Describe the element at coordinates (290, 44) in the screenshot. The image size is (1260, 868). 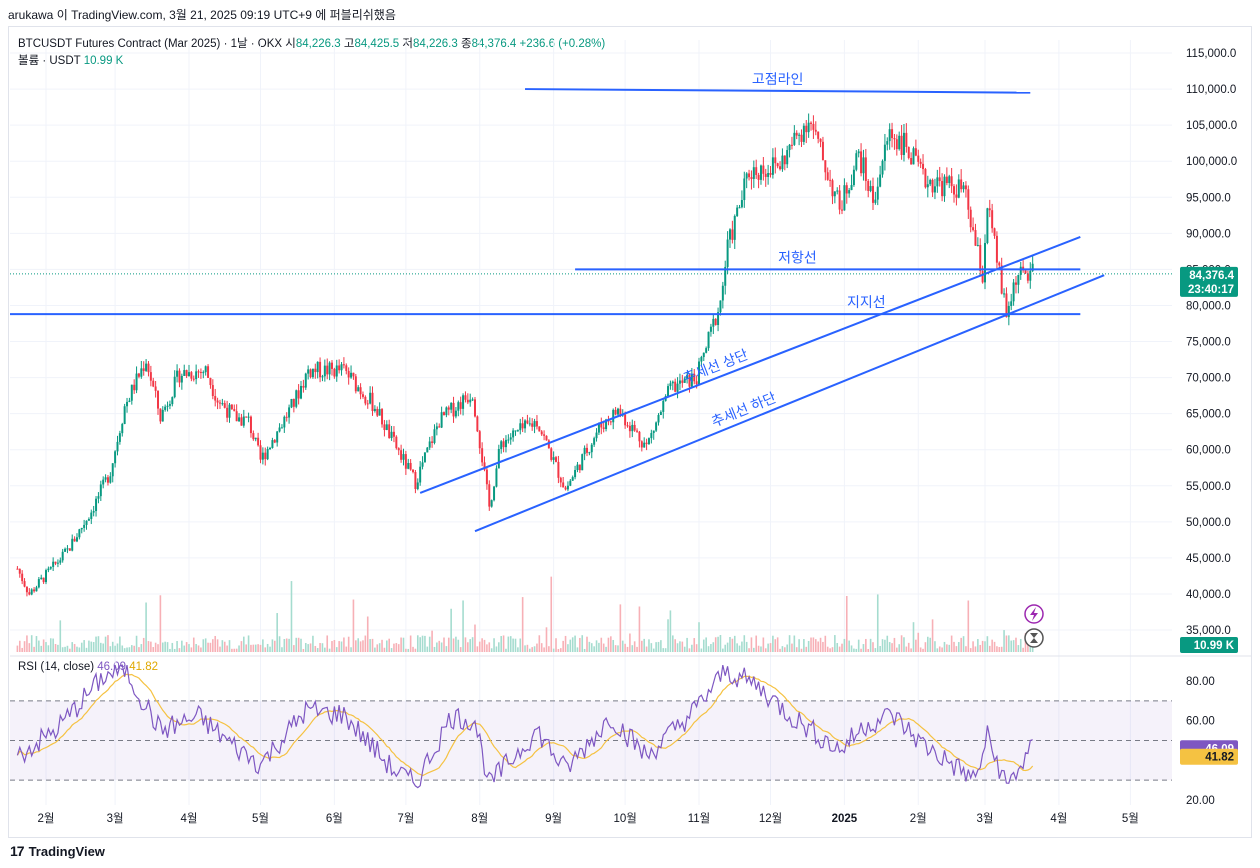
I see `open-label: 시` at that location.